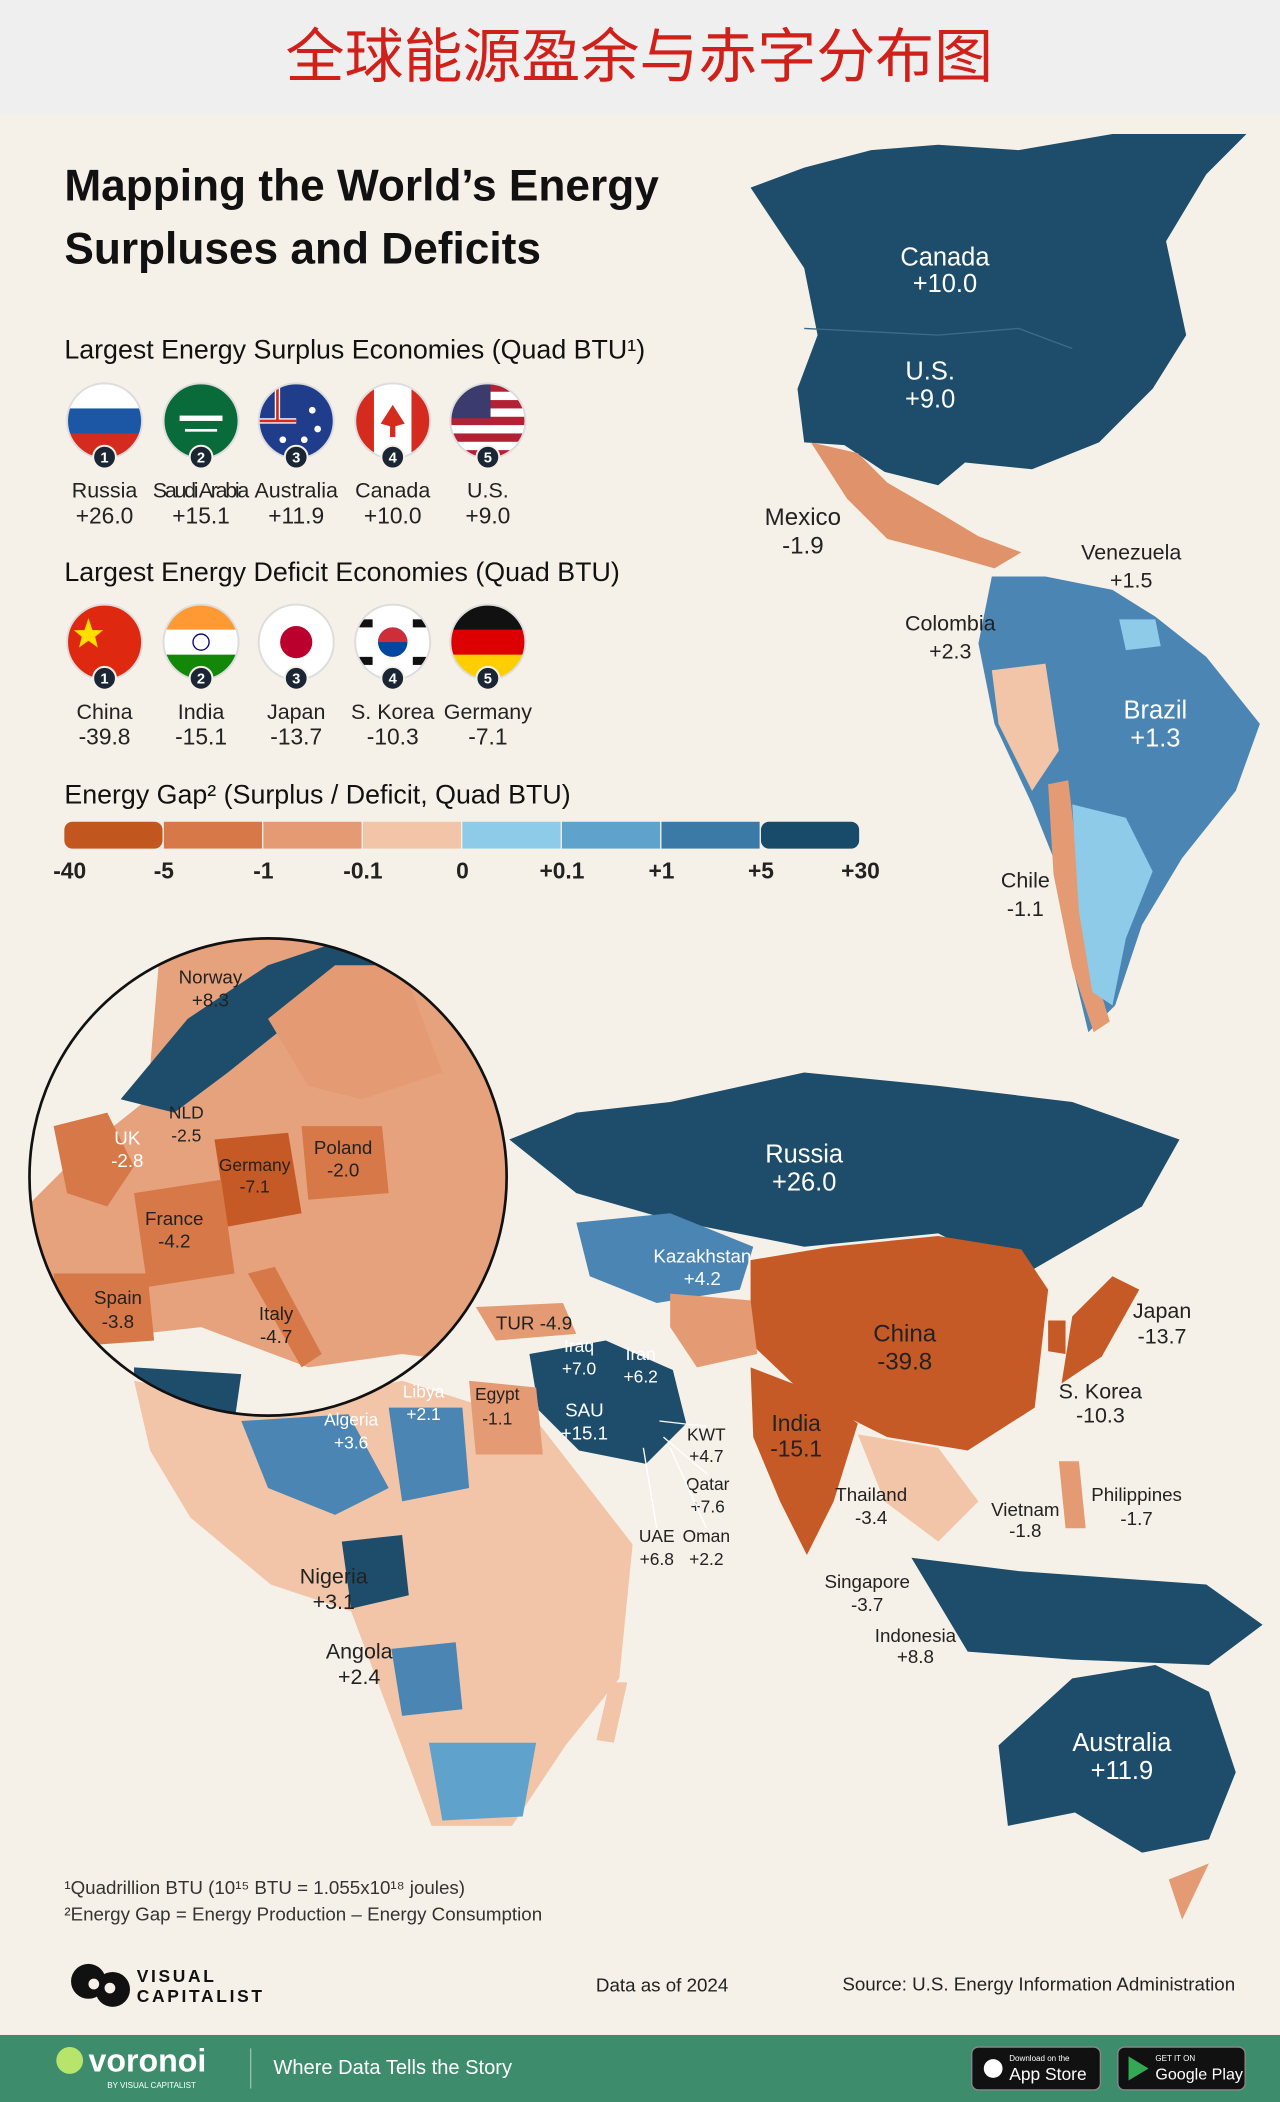 The image size is (1280, 2102). I want to click on africa, so click(383, 1603).